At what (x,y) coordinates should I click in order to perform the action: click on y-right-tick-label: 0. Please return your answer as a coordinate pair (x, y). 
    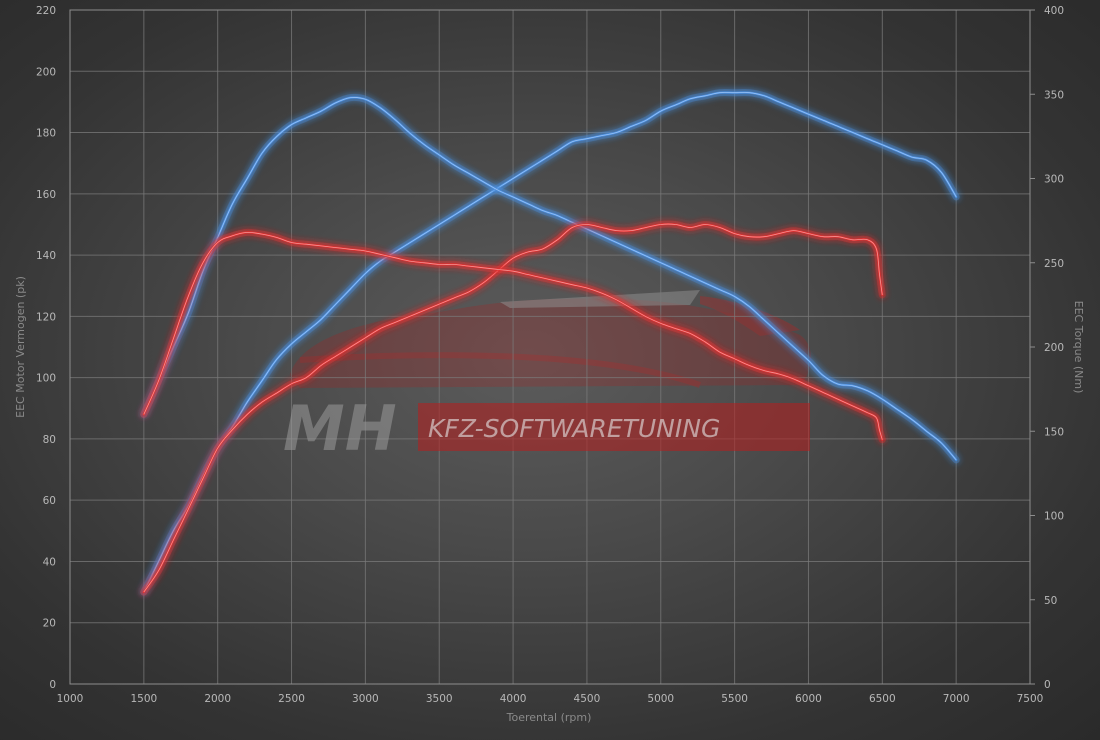
    Looking at the image, I should click on (1047, 685).